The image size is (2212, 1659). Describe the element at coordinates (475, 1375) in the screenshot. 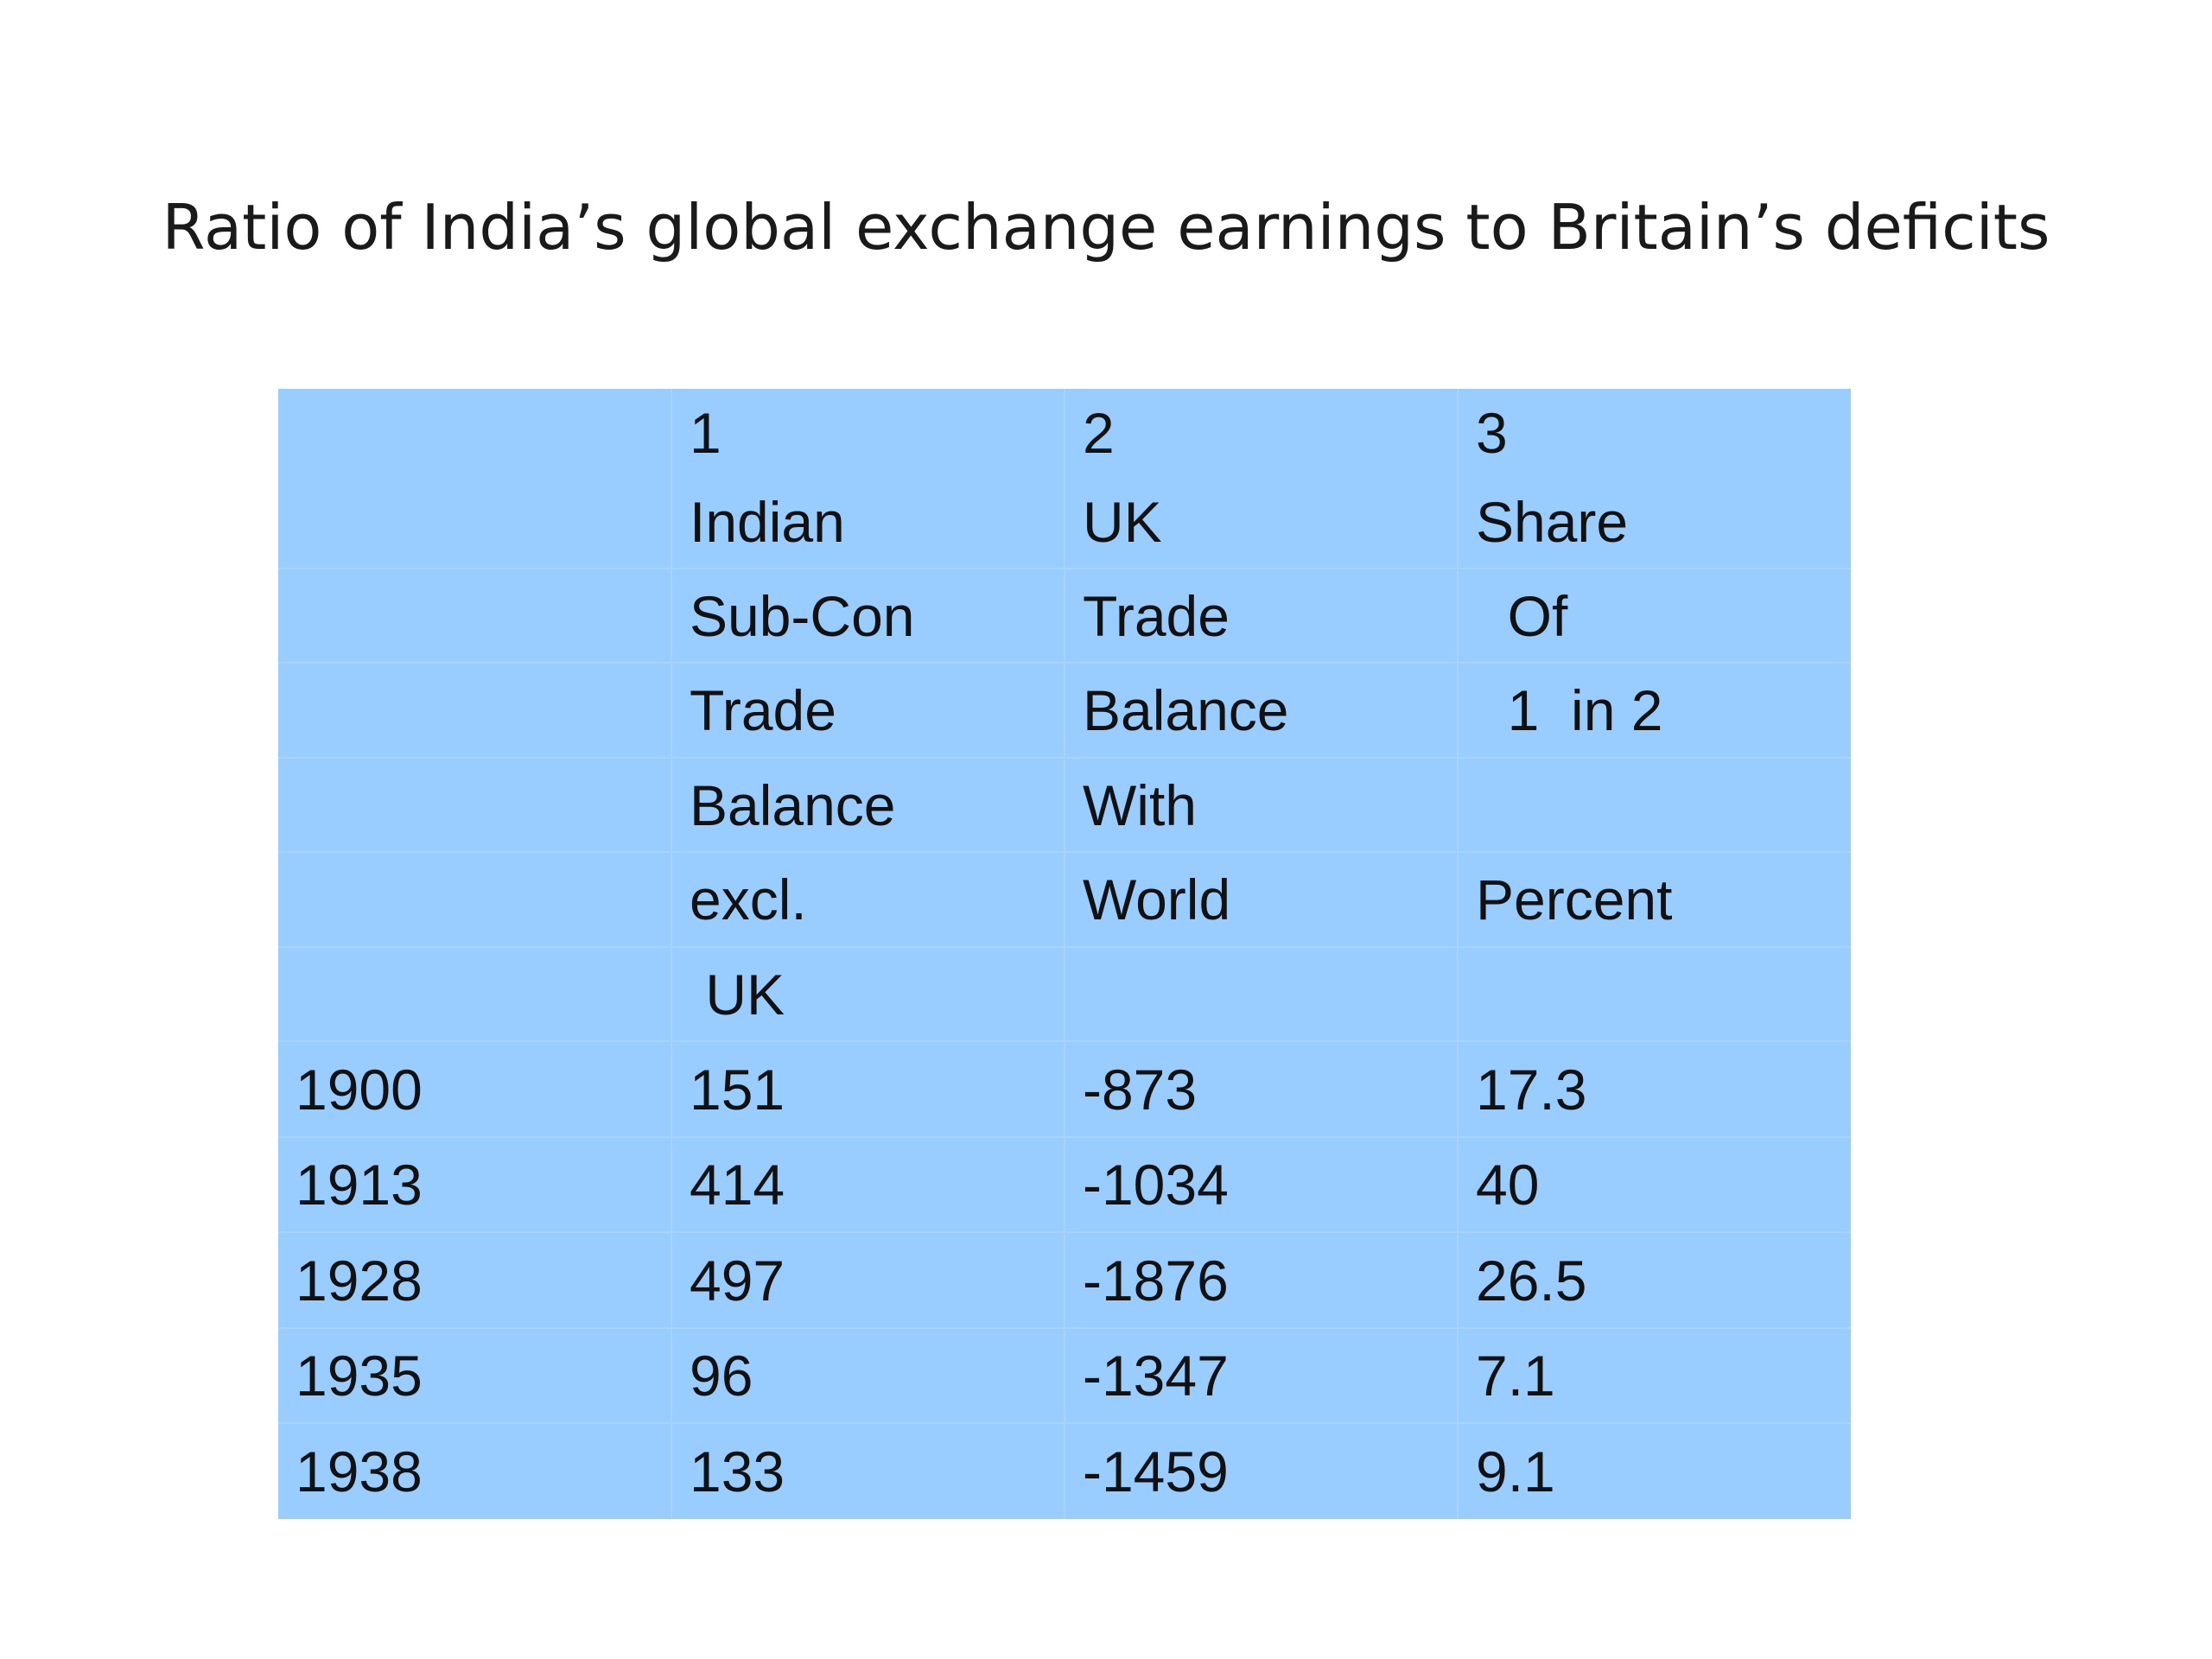

I see `year-cell: 1935` at that location.